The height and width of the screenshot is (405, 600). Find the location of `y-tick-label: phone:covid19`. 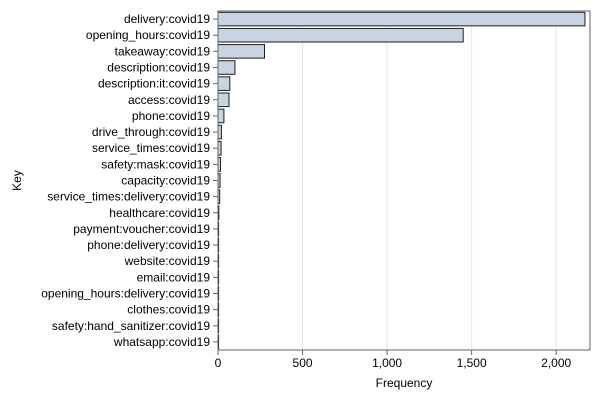

y-tick-label: phone:covid19 is located at coordinates (171, 116).